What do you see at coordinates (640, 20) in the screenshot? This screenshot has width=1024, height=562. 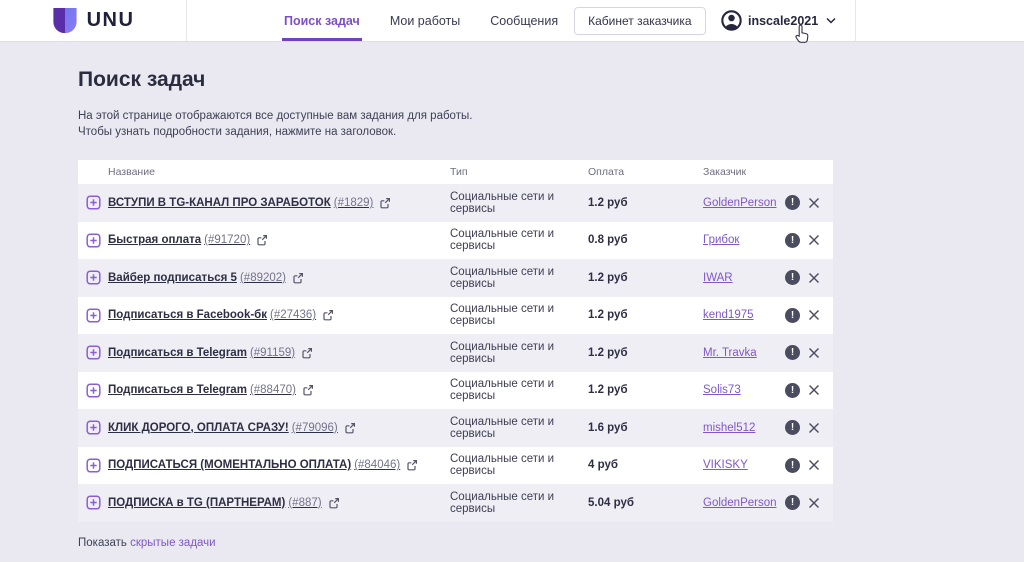 I see `customer-cabinet-button: Кабинет заказчика` at bounding box center [640, 20].